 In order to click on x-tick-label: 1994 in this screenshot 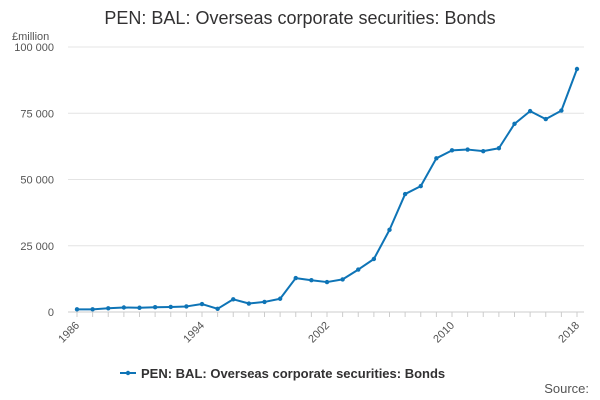, I will do `click(194, 333)`.